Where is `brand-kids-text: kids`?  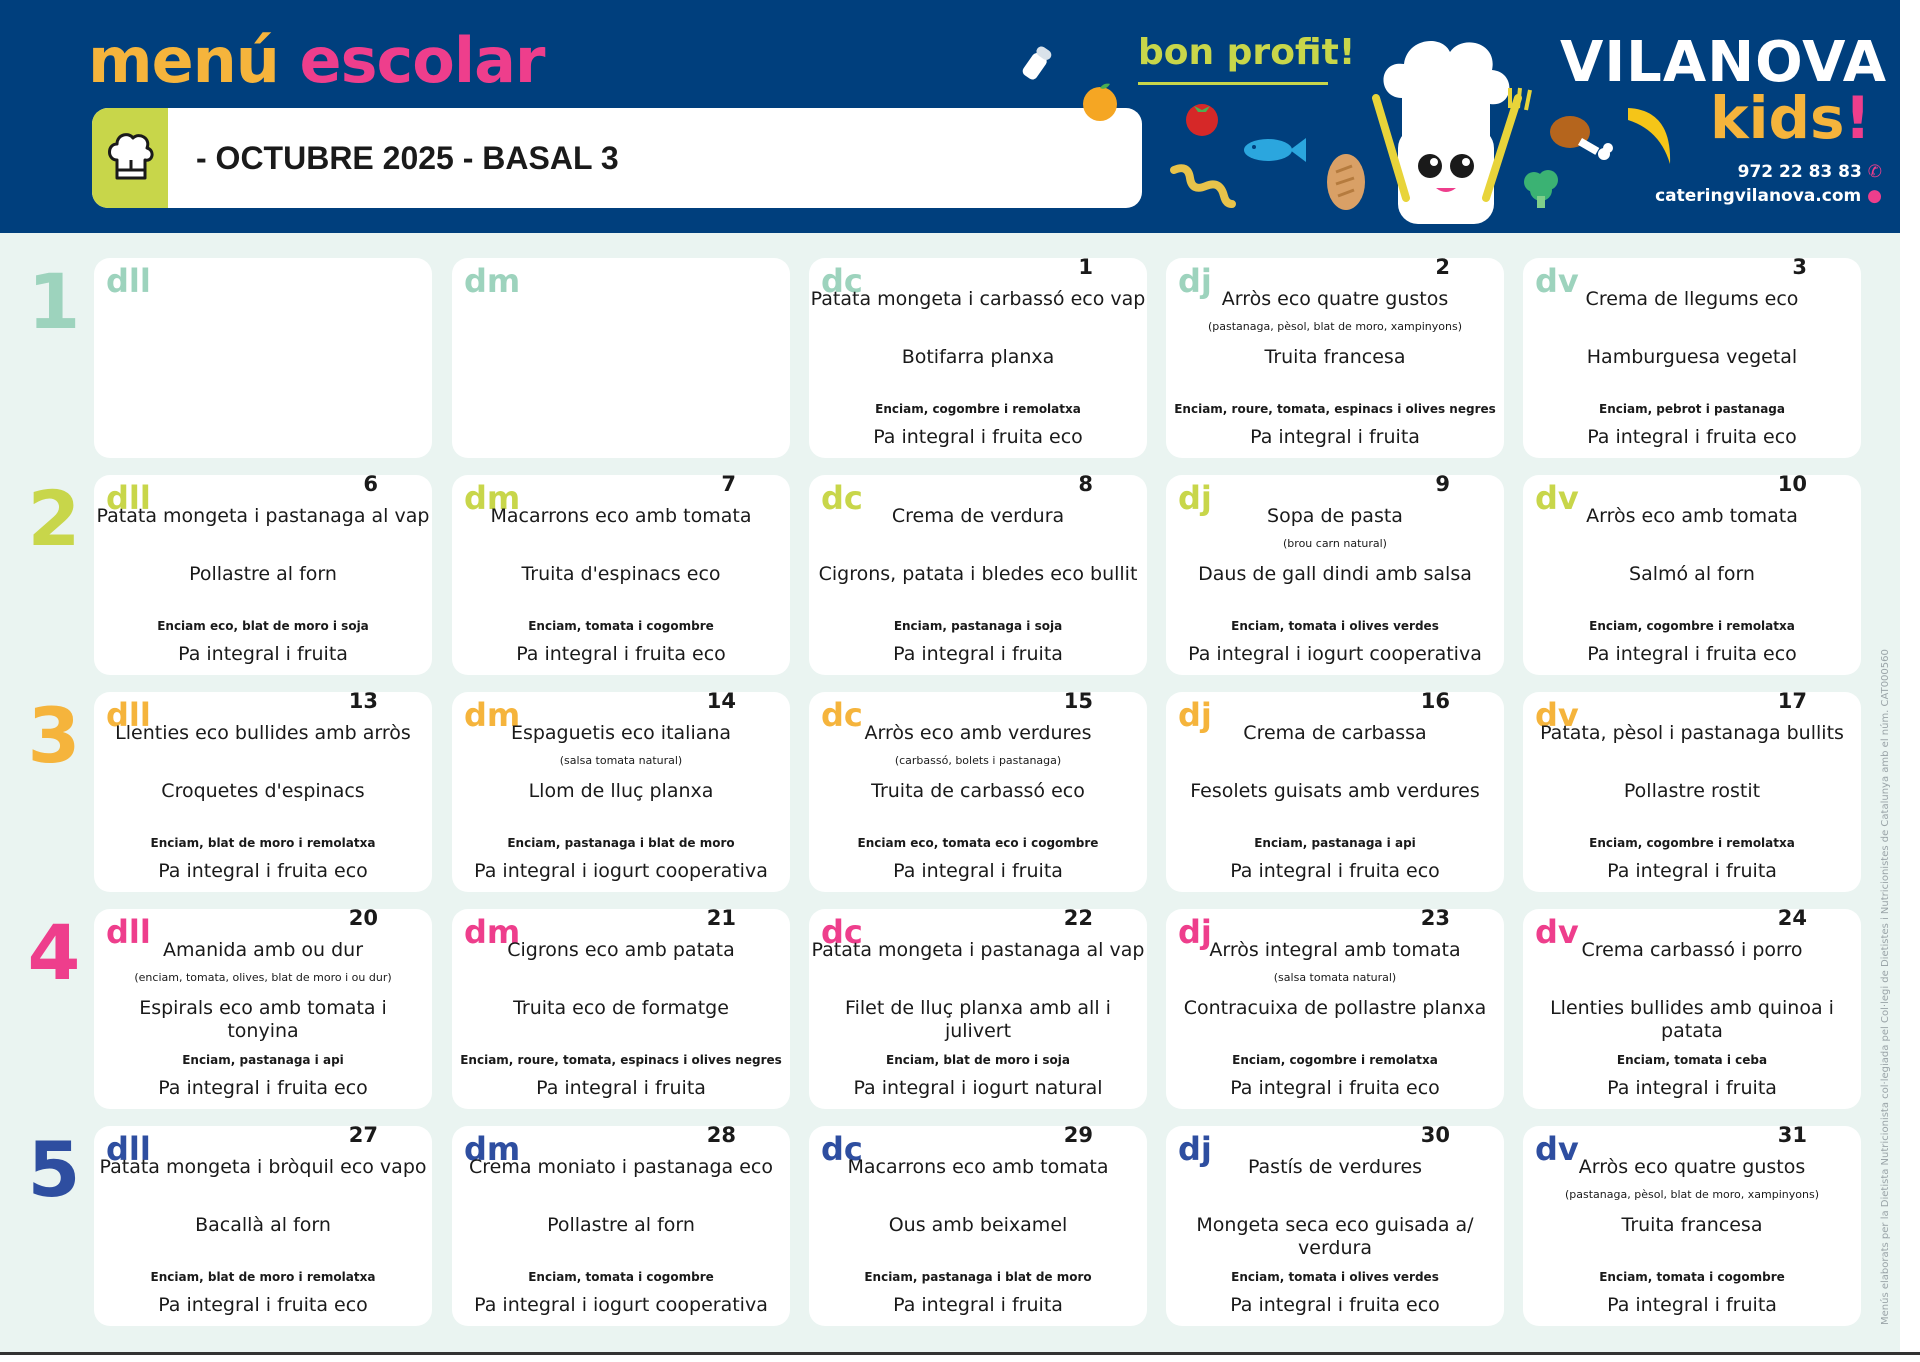
brand-kids-text: kids is located at coordinates (1777, 118).